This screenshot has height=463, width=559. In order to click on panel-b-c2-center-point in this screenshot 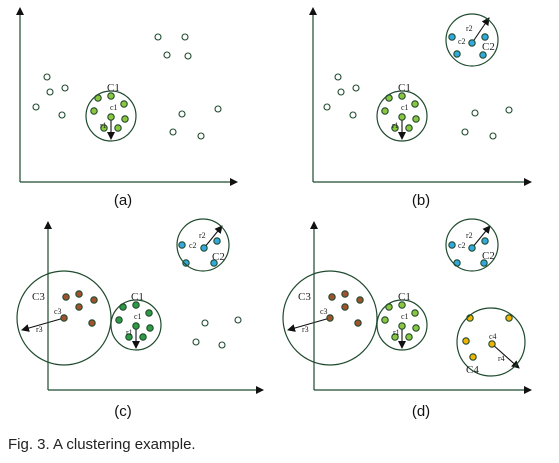, I will do `click(472, 43)`.